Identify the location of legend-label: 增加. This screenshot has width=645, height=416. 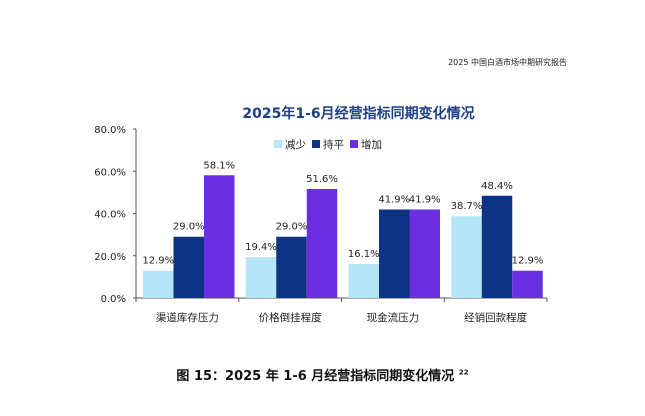
(371, 144).